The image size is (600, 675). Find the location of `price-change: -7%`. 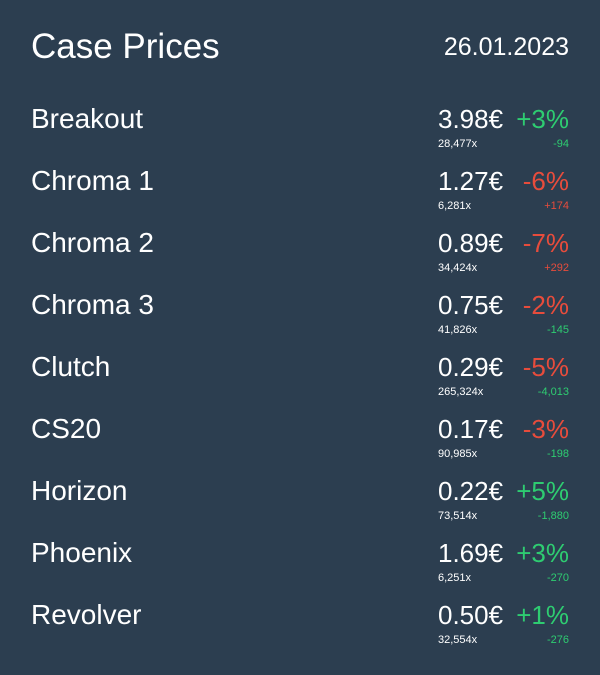

price-change: -7% is located at coordinates (545, 243).